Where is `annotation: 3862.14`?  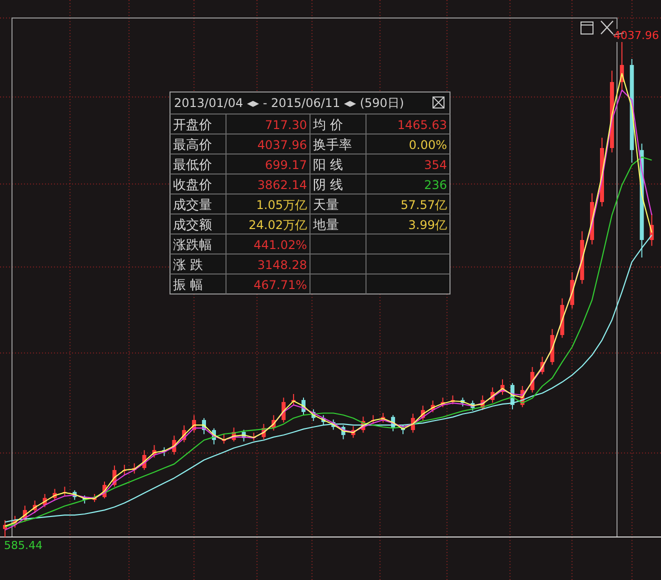 annotation: 3862.14 is located at coordinates (282, 185).